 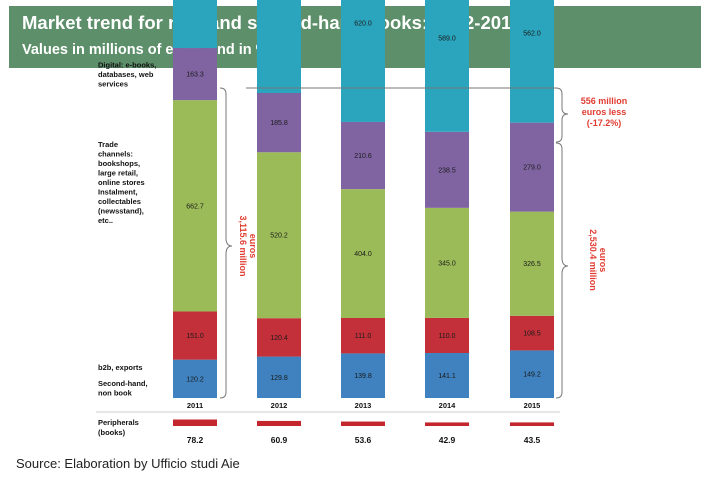 I want to click on peripherals-value-2014: 42.9, so click(x=447, y=440).